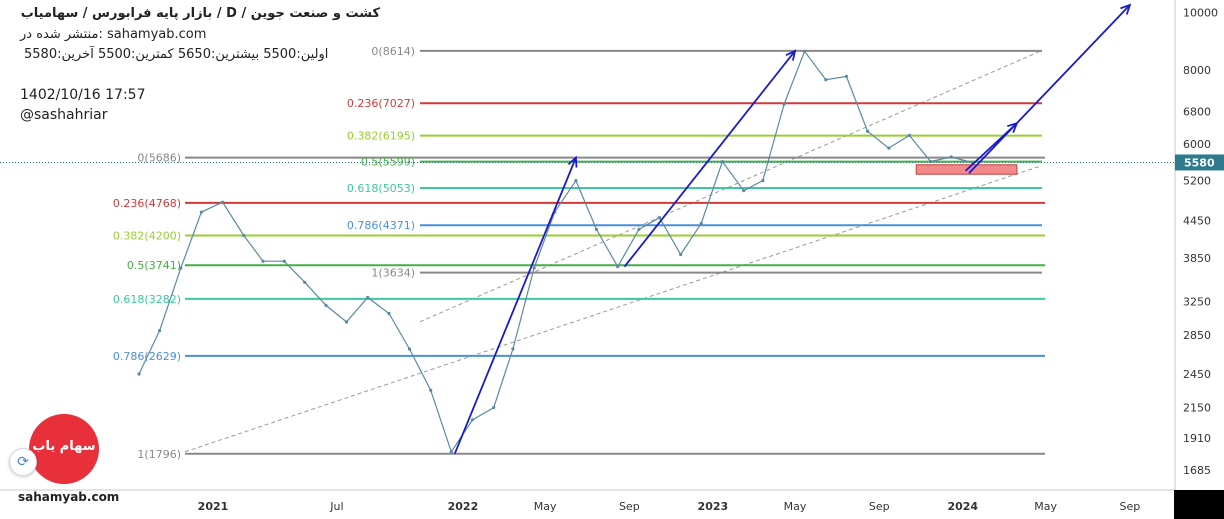  What do you see at coordinates (463, 506) in the screenshot?
I see `x-tick-label: 2022` at bounding box center [463, 506].